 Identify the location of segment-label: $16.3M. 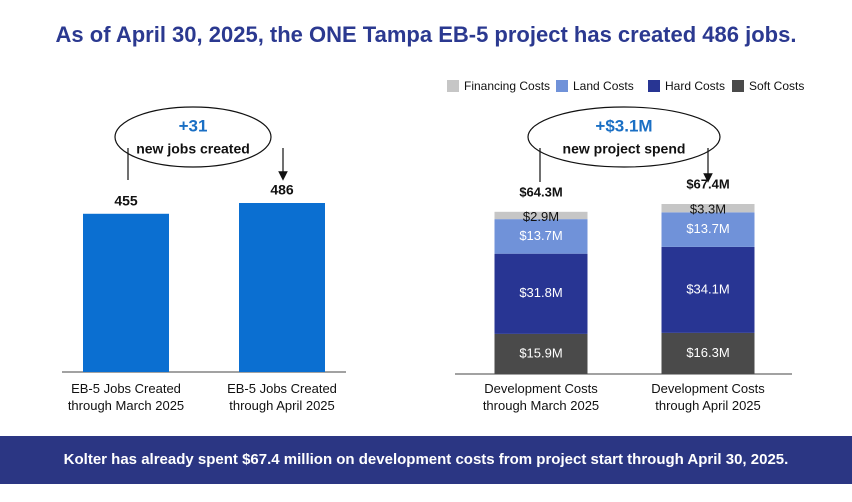
(707, 352).